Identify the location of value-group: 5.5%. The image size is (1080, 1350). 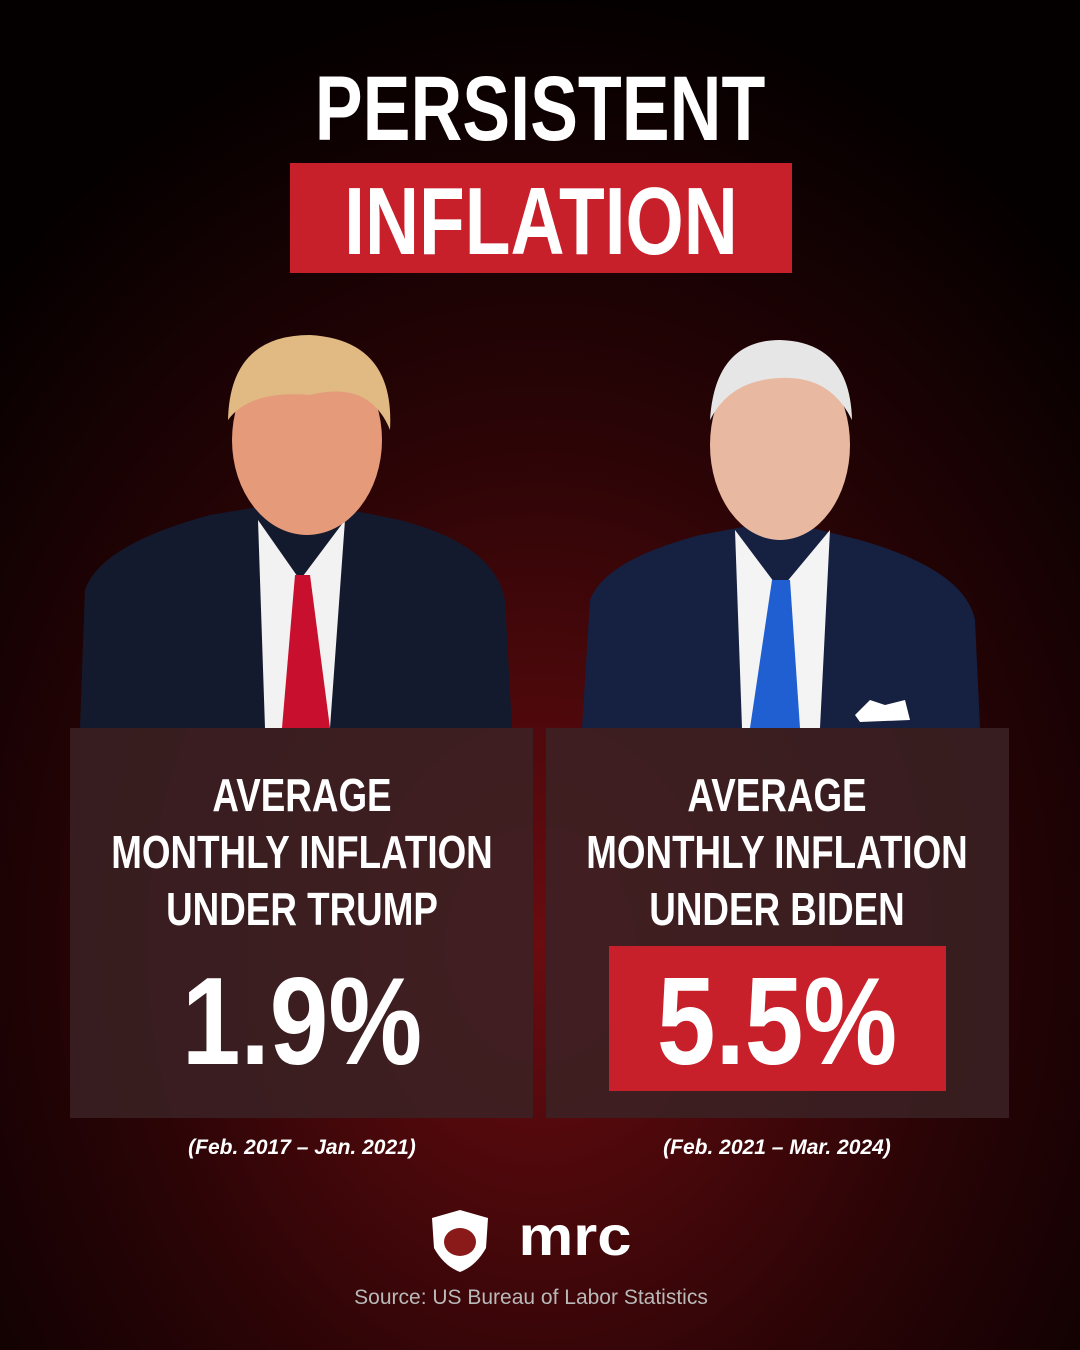
(777, 1022).